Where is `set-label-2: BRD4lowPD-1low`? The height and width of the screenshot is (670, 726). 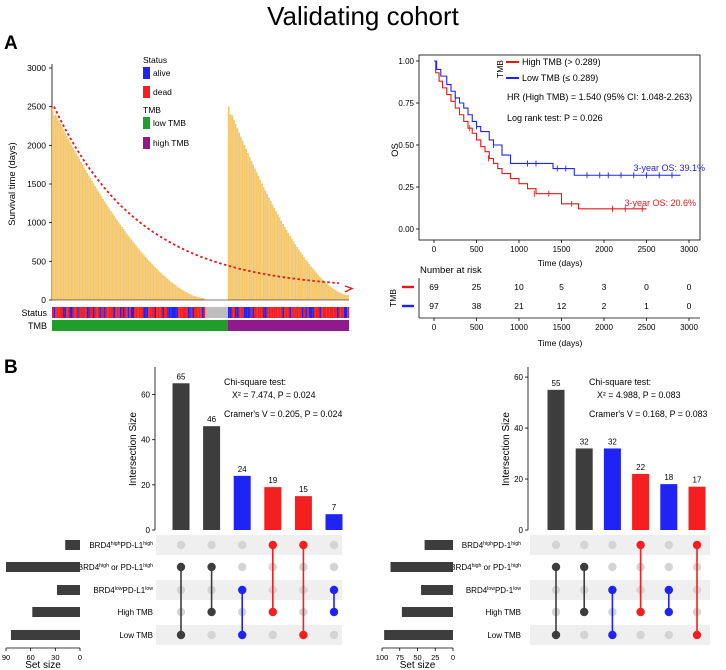
set-label-2: BRD4lowPD-1low is located at coordinates (493, 590).